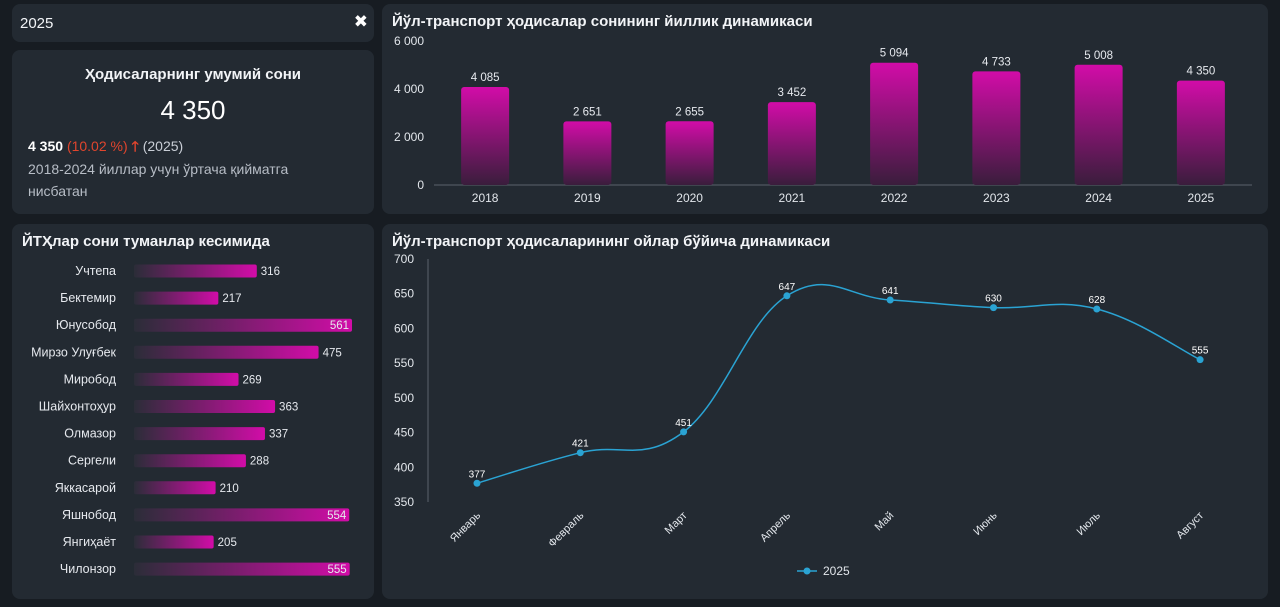  Describe the element at coordinates (996, 198) in the screenshot. I see `x-tick-label: 2023` at that location.